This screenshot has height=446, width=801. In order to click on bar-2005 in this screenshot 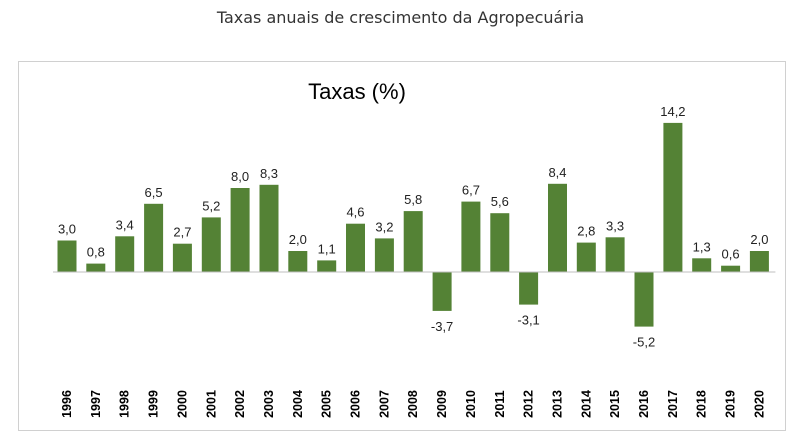, I will do `click(327, 266)`.